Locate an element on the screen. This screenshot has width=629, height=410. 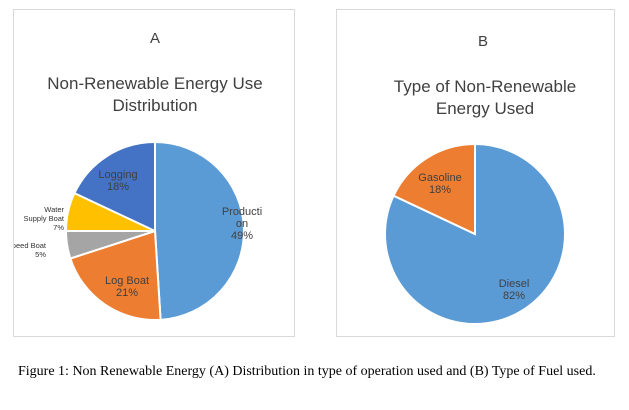
chart-title: Non-Renewable Energy Use is located at coordinates (154, 83).